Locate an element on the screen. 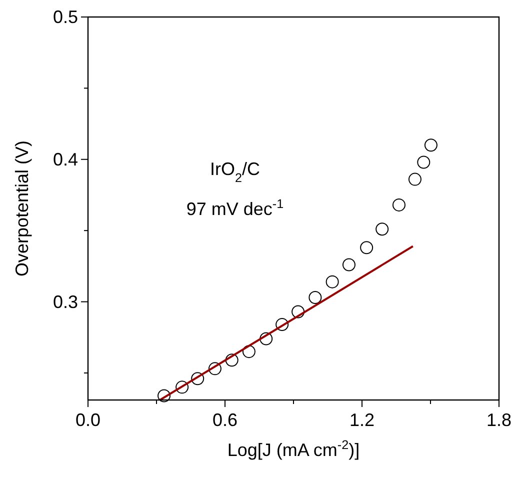 This screenshot has width=525, height=478. x-tick-label: 1.8 is located at coordinates (499, 420).